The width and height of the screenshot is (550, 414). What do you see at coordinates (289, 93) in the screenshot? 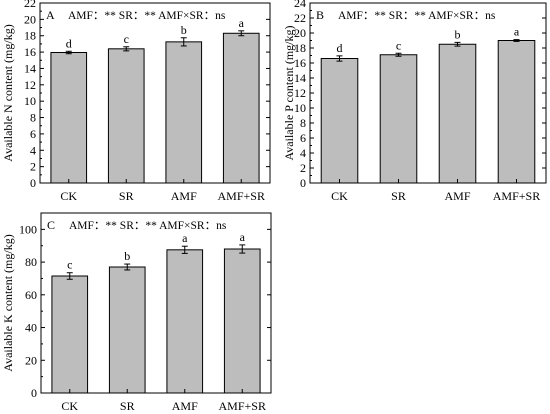
I see `y-axis-label: Available P content (mg/kg)` at bounding box center [289, 93].